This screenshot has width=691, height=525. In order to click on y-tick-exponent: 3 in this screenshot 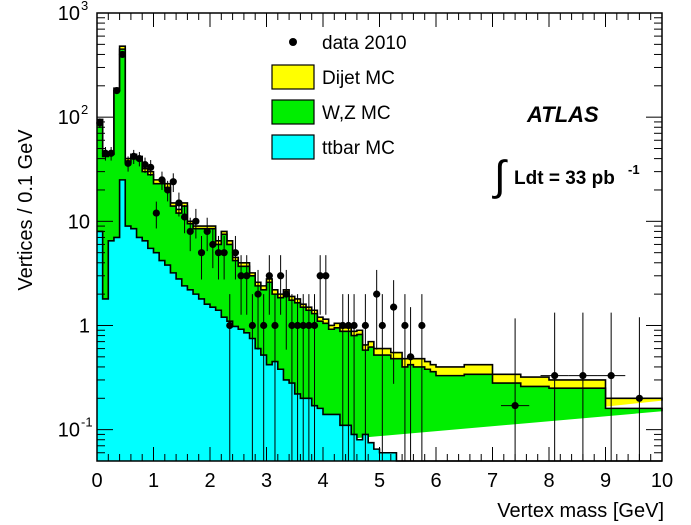, I will do `click(84, 6)`.